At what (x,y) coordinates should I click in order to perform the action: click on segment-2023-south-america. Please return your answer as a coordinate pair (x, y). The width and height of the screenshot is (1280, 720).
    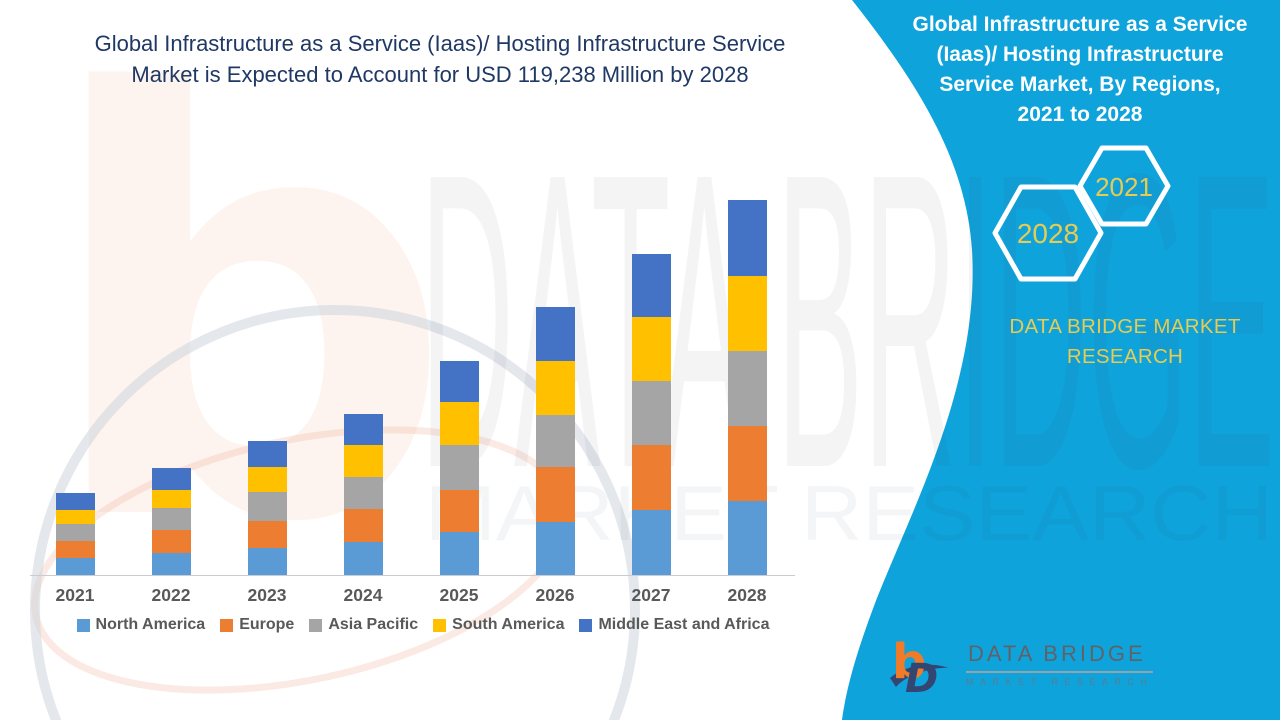
    Looking at the image, I should click on (267, 479).